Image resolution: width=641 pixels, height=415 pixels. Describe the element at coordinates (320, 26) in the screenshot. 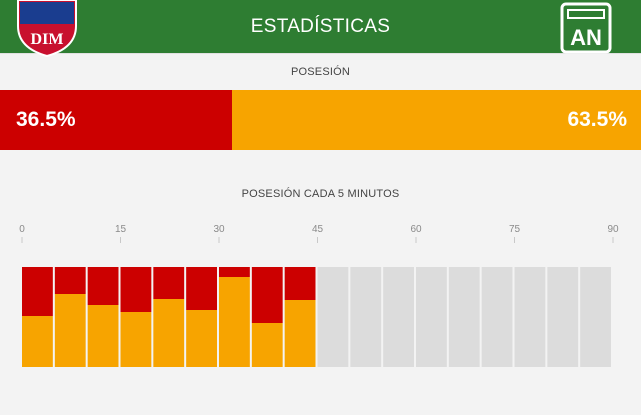

I see `page-title: ESTADÍSTICAS` at that location.